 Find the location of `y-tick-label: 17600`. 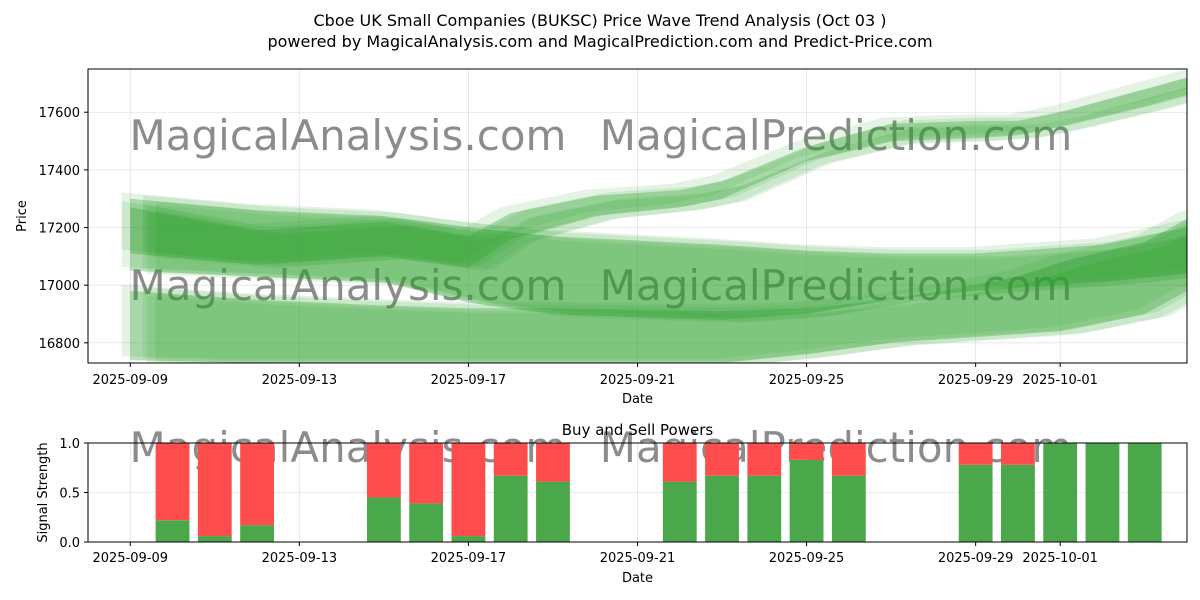

y-tick-label: 17600 is located at coordinates (59, 113).